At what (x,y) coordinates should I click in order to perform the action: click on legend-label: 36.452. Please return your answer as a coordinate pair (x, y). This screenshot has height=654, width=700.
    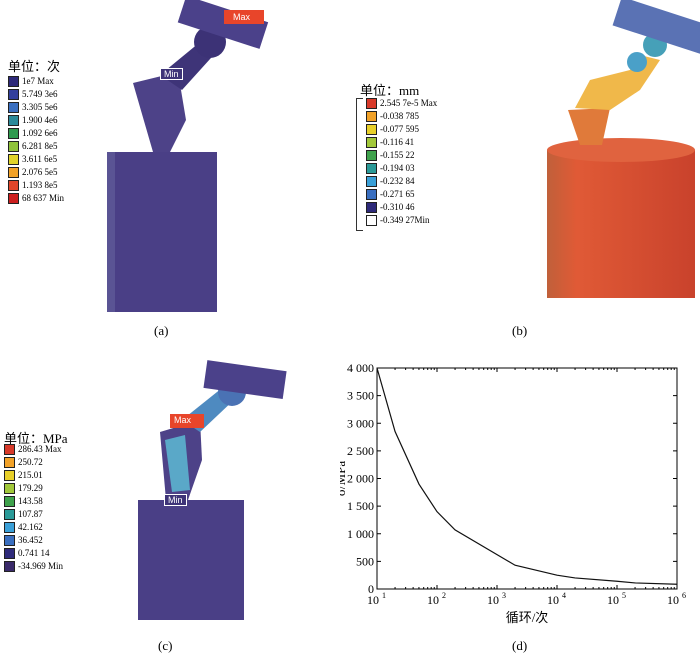
    Looking at the image, I should click on (30, 540).